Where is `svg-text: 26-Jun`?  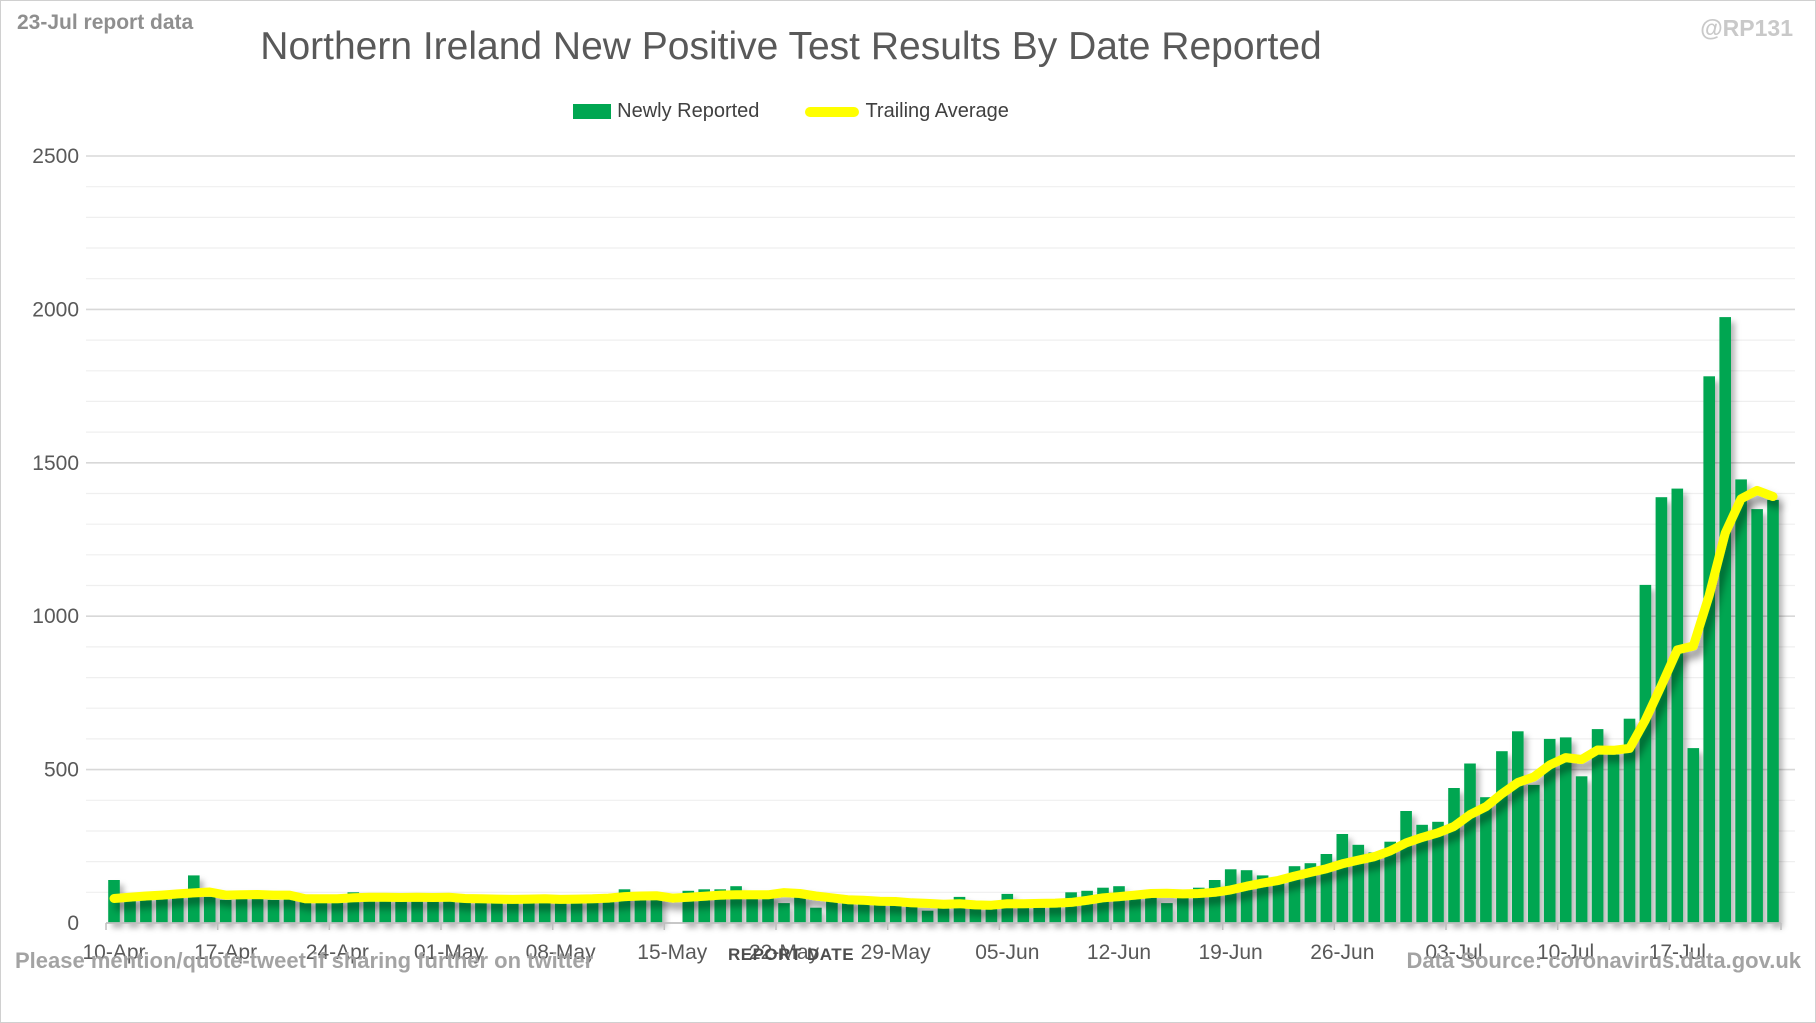
svg-text: 26-Jun is located at coordinates (1342, 952).